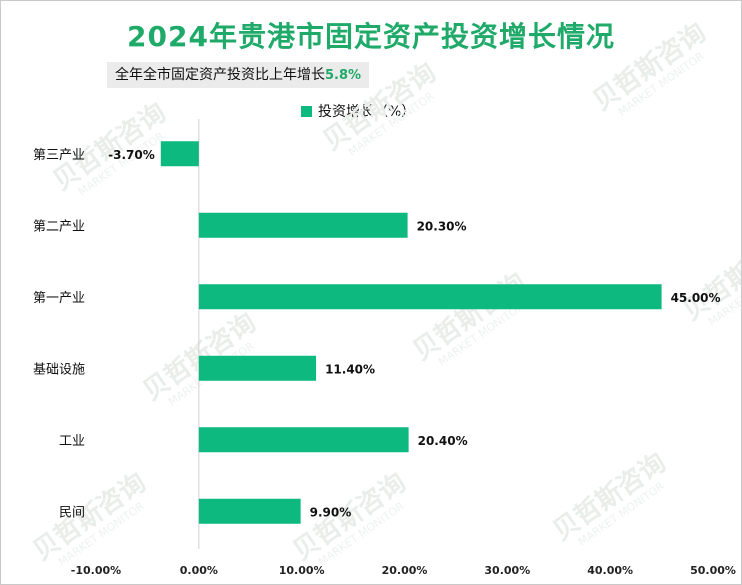 This screenshot has width=742, height=585. What do you see at coordinates (220, 75) in the screenshot?
I see `growth-summary-label: 全年全市固定资产投资比上年增长` at bounding box center [220, 75].